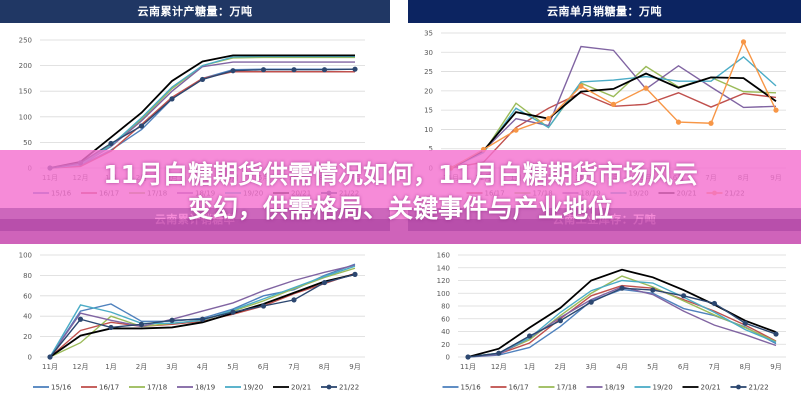 The image size is (801, 400). Describe the element at coordinates (428, 53) in the screenshot. I see `y-tick-label: 30` at that location.